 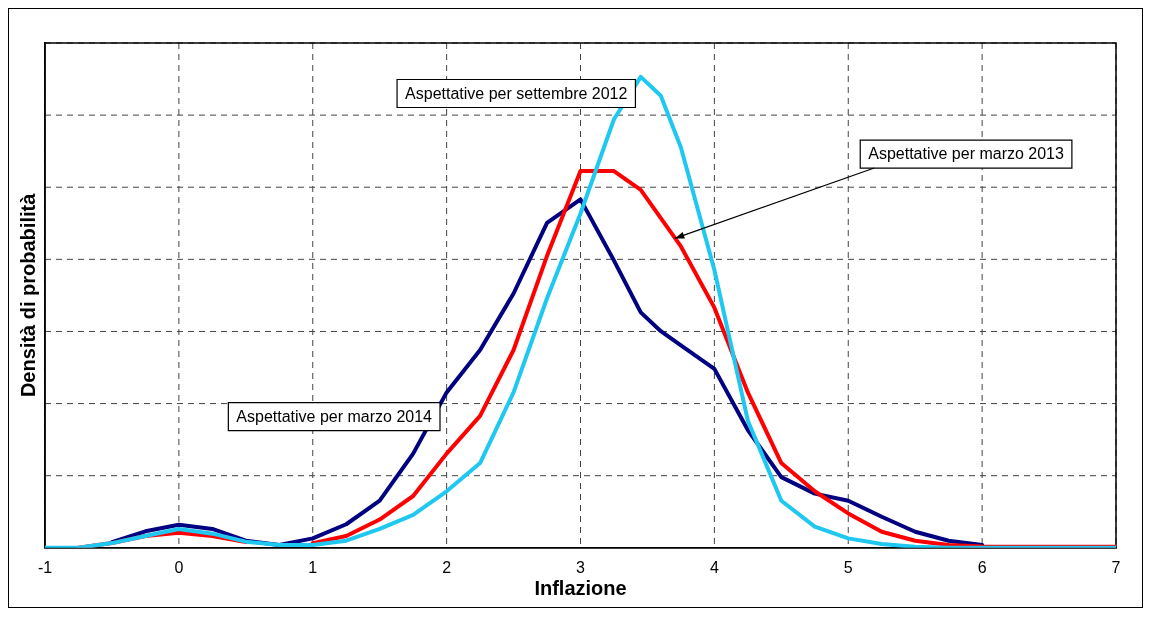 I want to click on x-tick-label: -1, so click(x=45, y=567).